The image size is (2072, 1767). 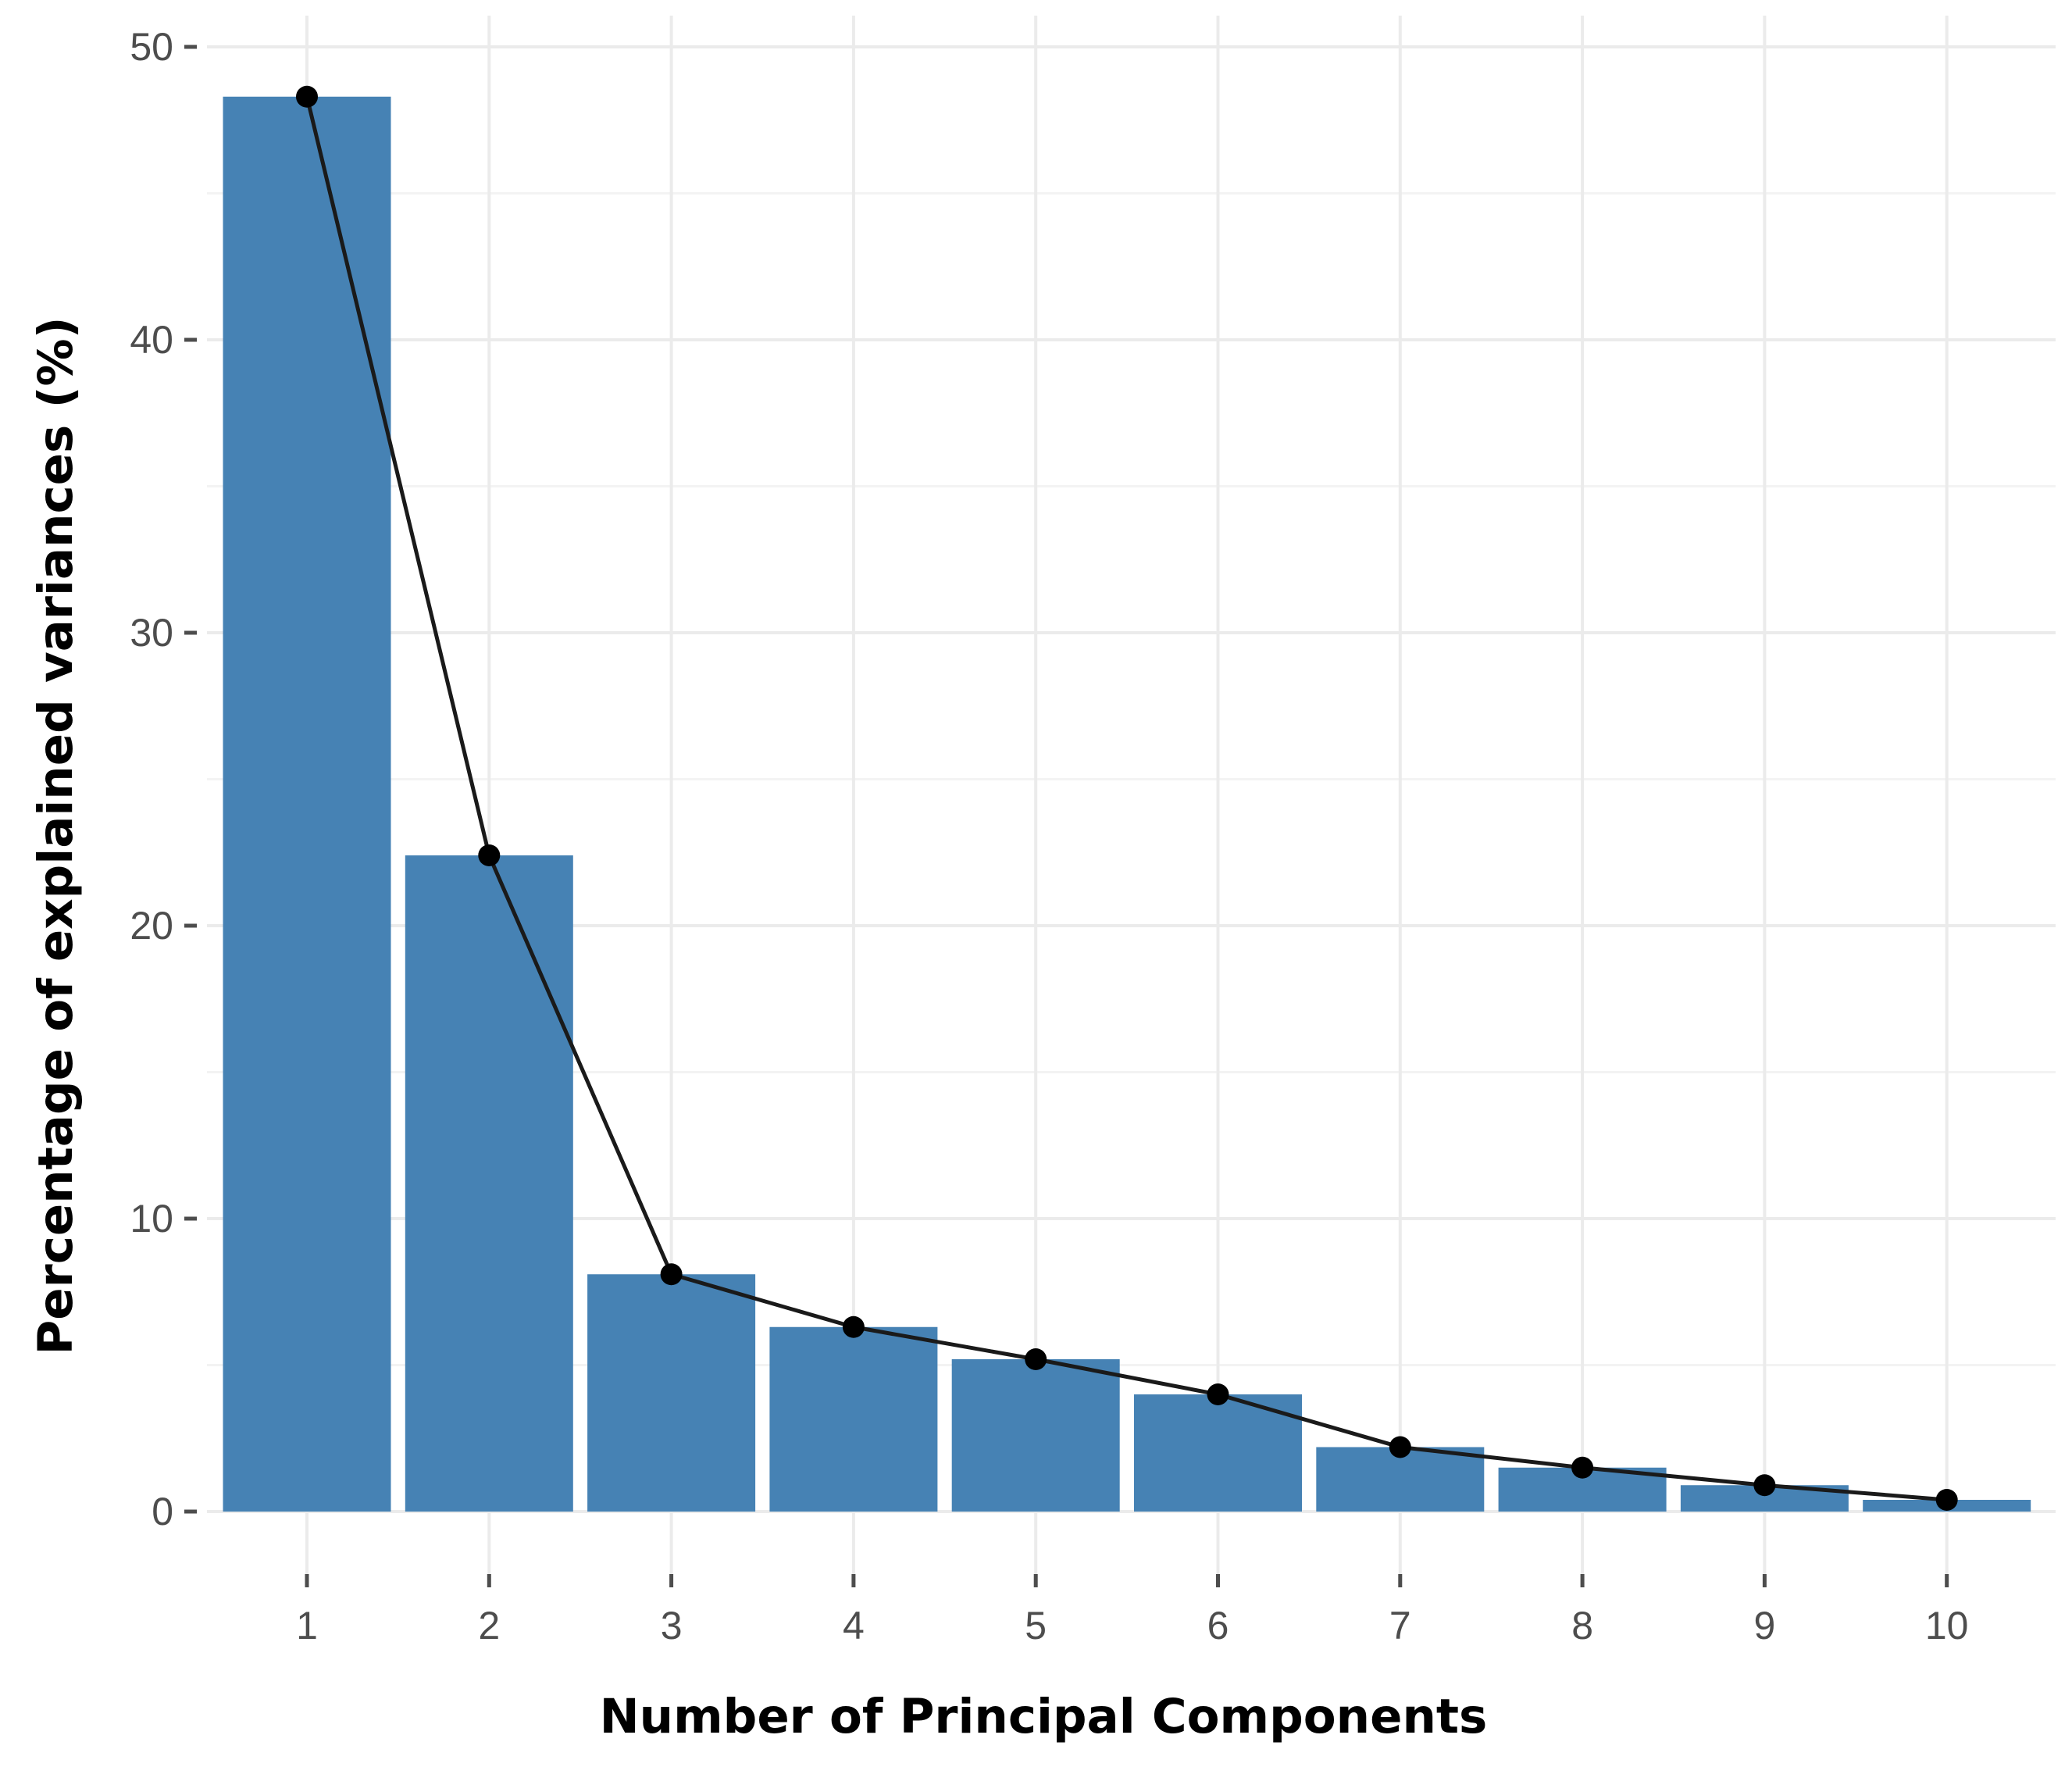 What do you see at coordinates (162, 1512) in the screenshot?
I see `y-tick-label: 0` at bounding box center [162, 1512].